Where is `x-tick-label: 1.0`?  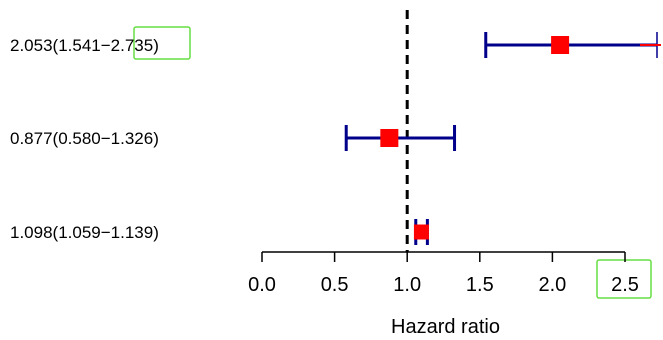
x-tick-label: 1.0 is located at coordinates (407, 285).